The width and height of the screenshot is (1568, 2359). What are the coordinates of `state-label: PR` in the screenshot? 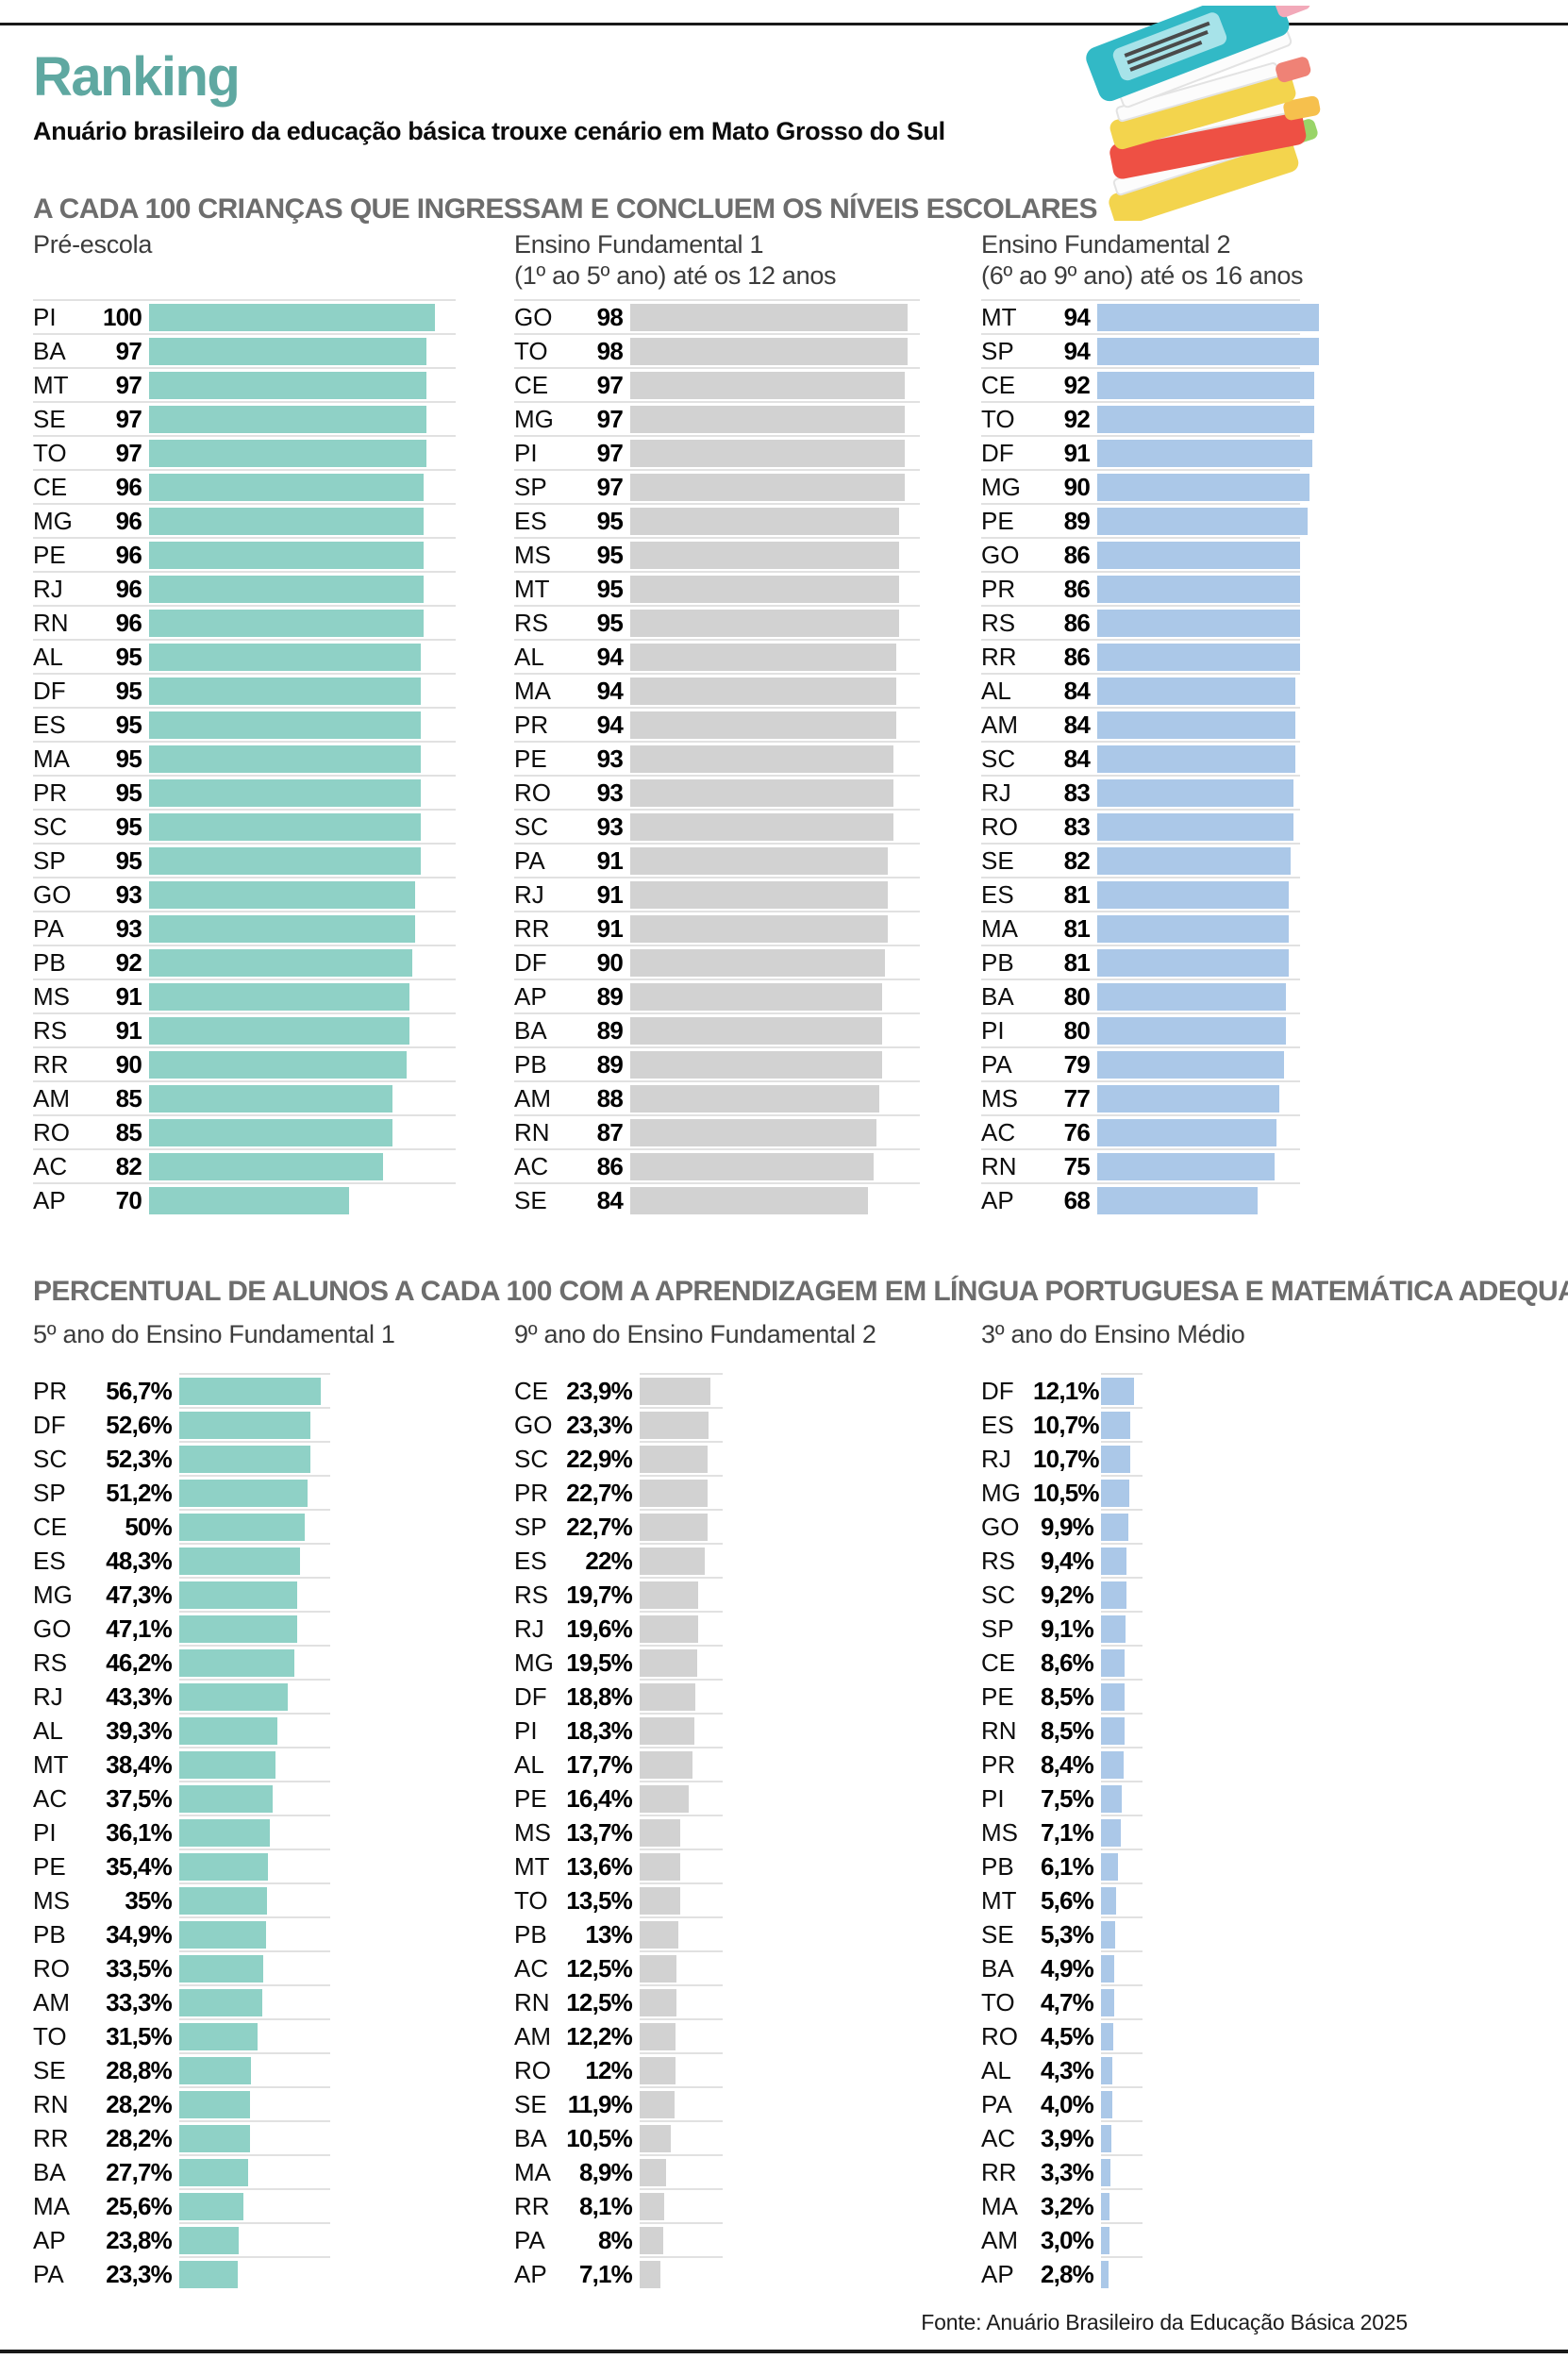 It's located at (50, 1390).